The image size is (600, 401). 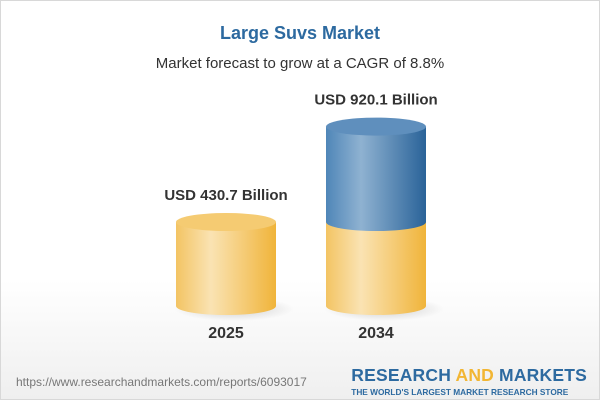 What do you see at coordinates (376, 179) in the screenshot?
I see `bar-2034-growth` at bounding box center [376, 179].